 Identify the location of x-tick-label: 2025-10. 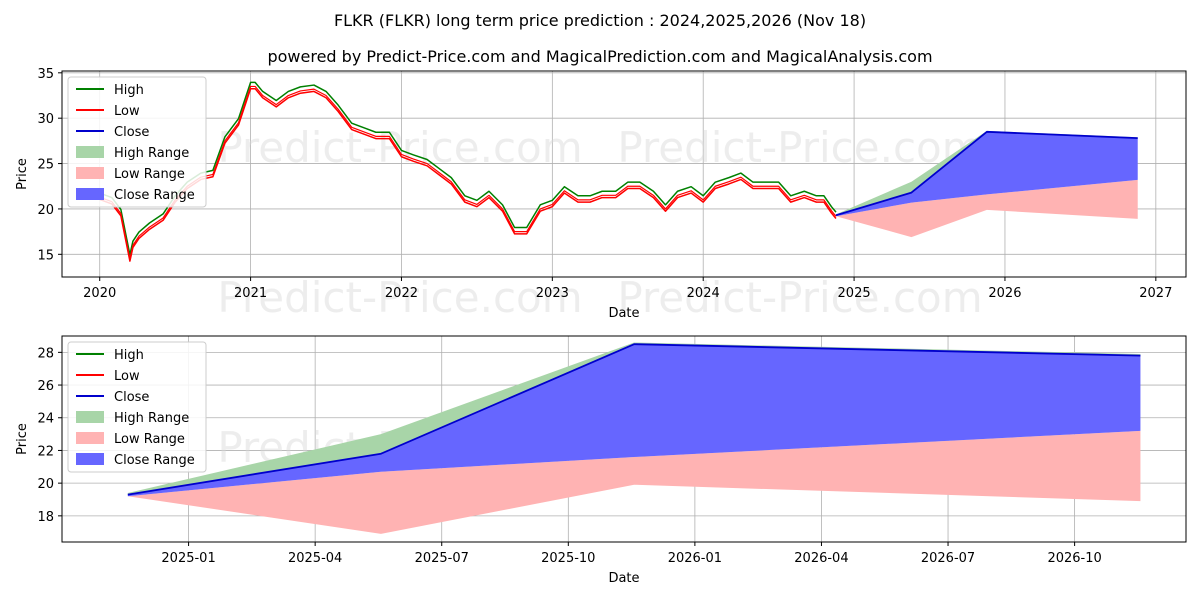
(568, 558).